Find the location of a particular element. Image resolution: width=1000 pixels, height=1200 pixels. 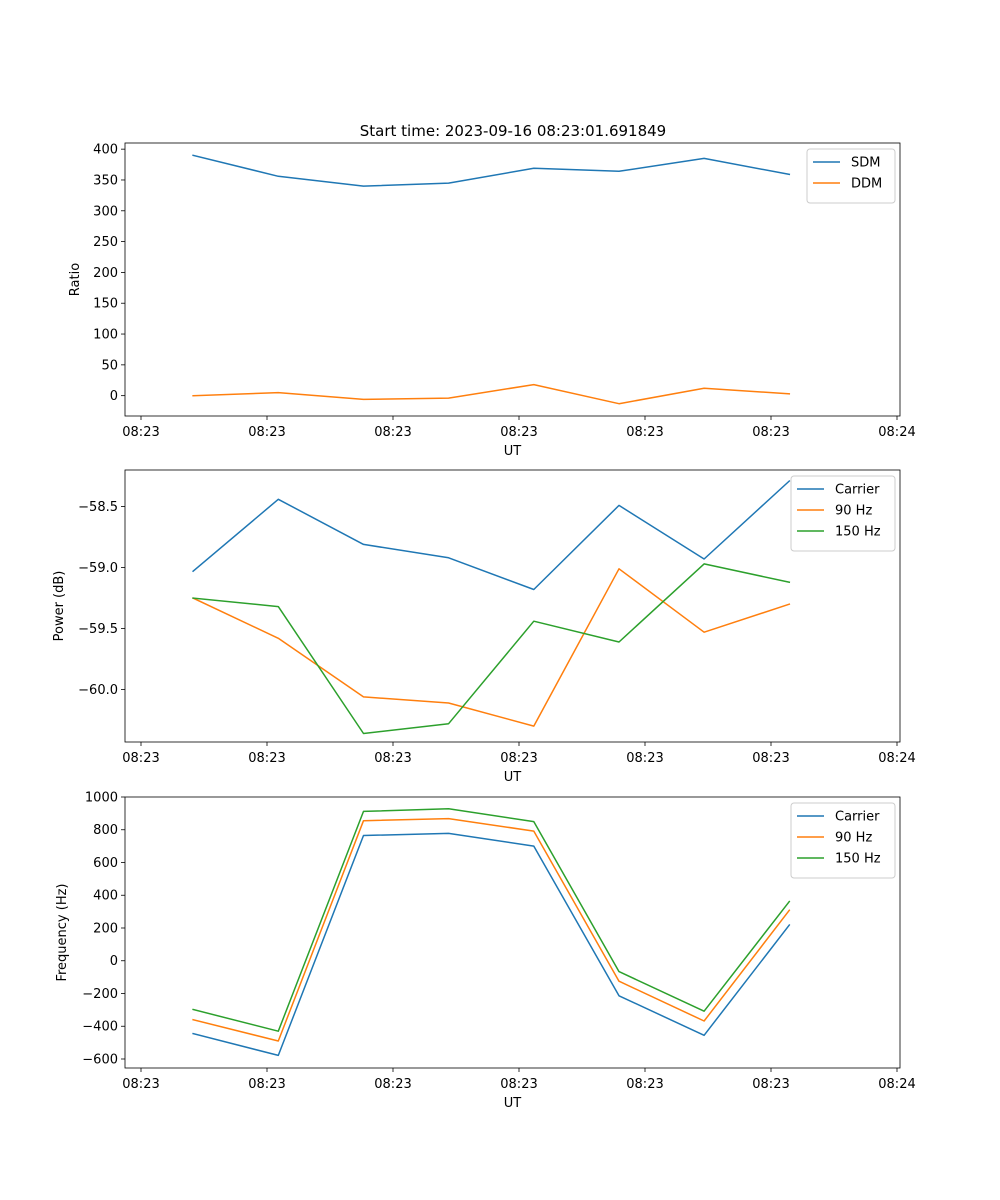

figure-title: Start time: 2023-09-16 08:23:01.691849 is located at coordinates (513, 131).